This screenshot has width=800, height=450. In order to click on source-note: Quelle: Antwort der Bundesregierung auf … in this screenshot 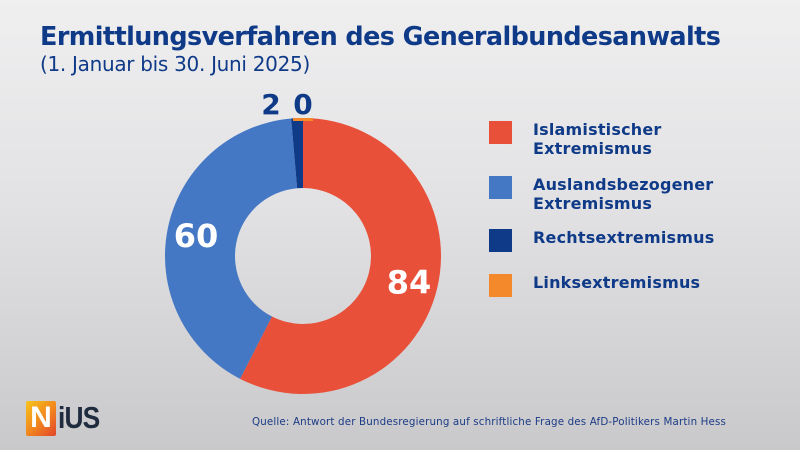, I will do `click(489, 422)`.